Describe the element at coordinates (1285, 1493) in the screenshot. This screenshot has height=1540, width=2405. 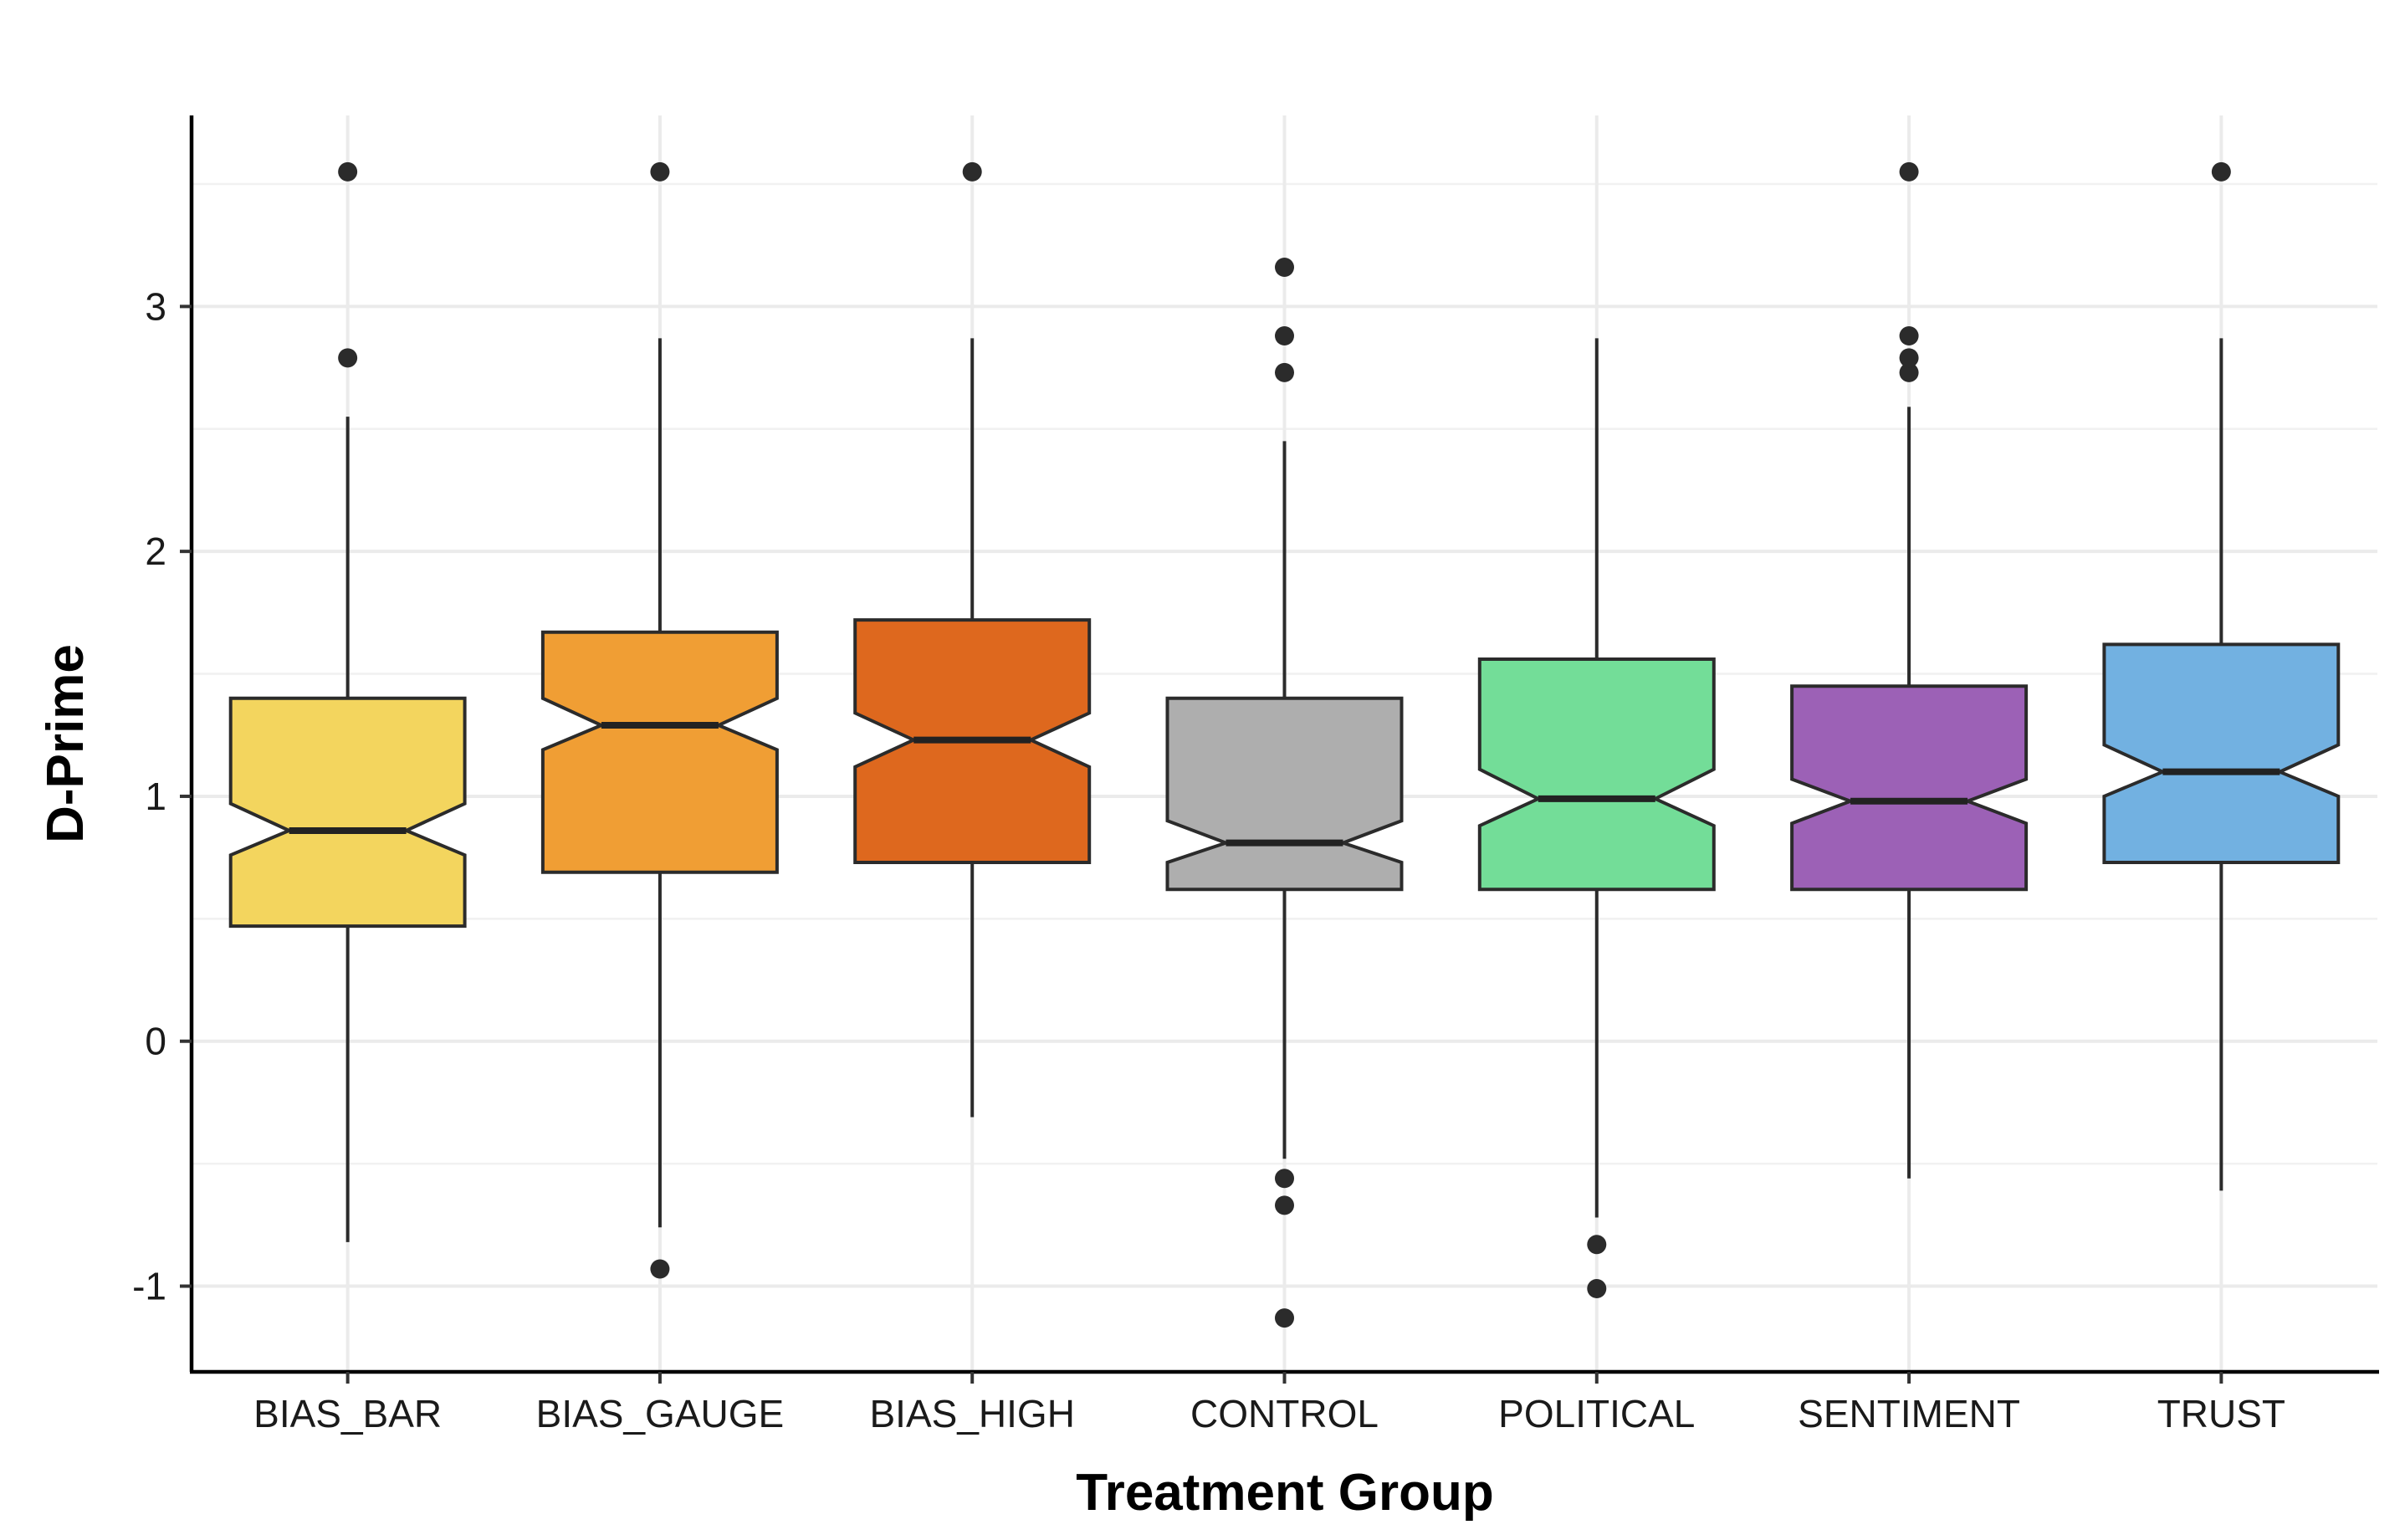
I see `x-axis-title: Treatment Group` at that location.